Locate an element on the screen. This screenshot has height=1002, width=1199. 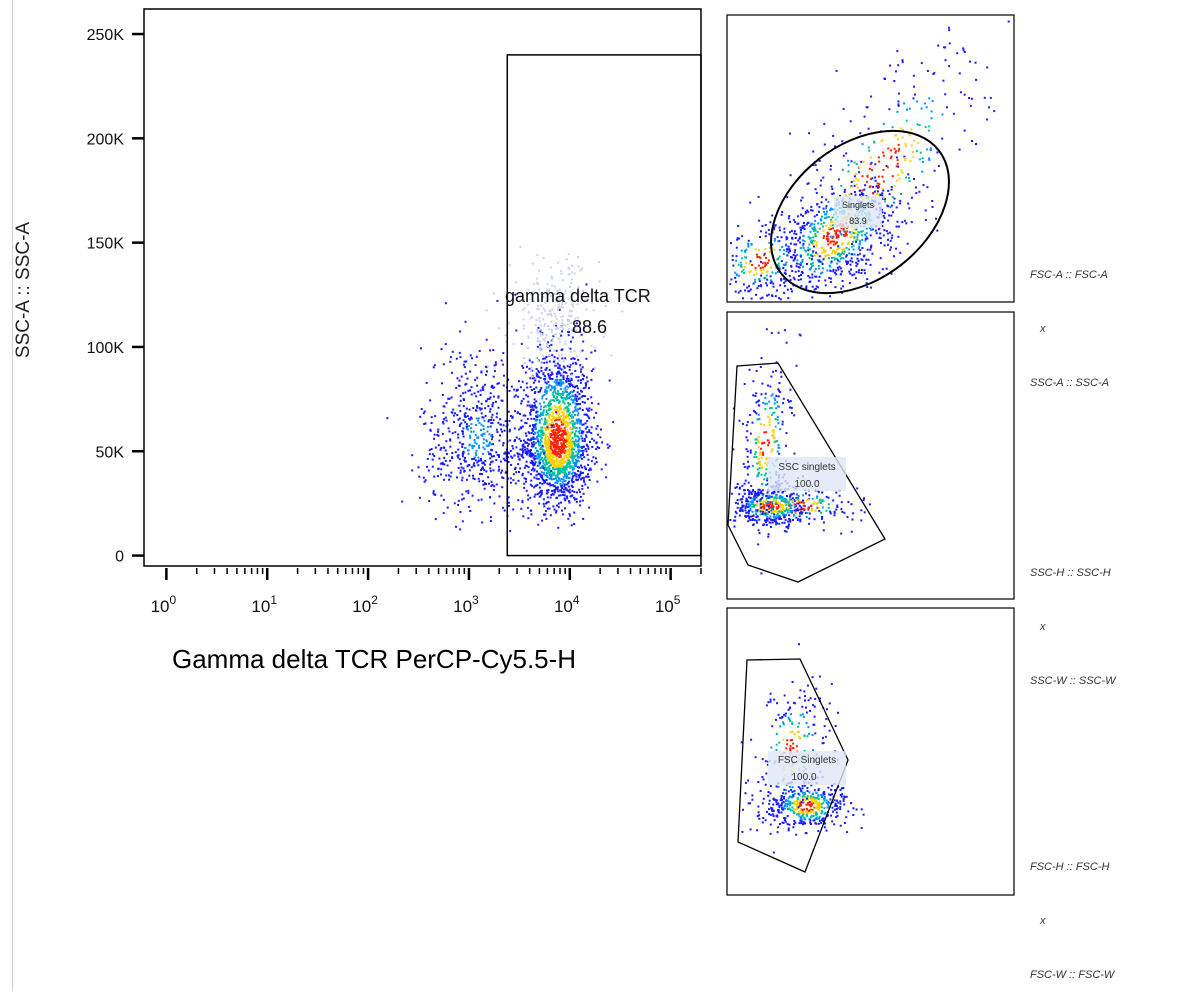
singlets-panel: Singlets 83.9 is located at coordinates (870, 170).